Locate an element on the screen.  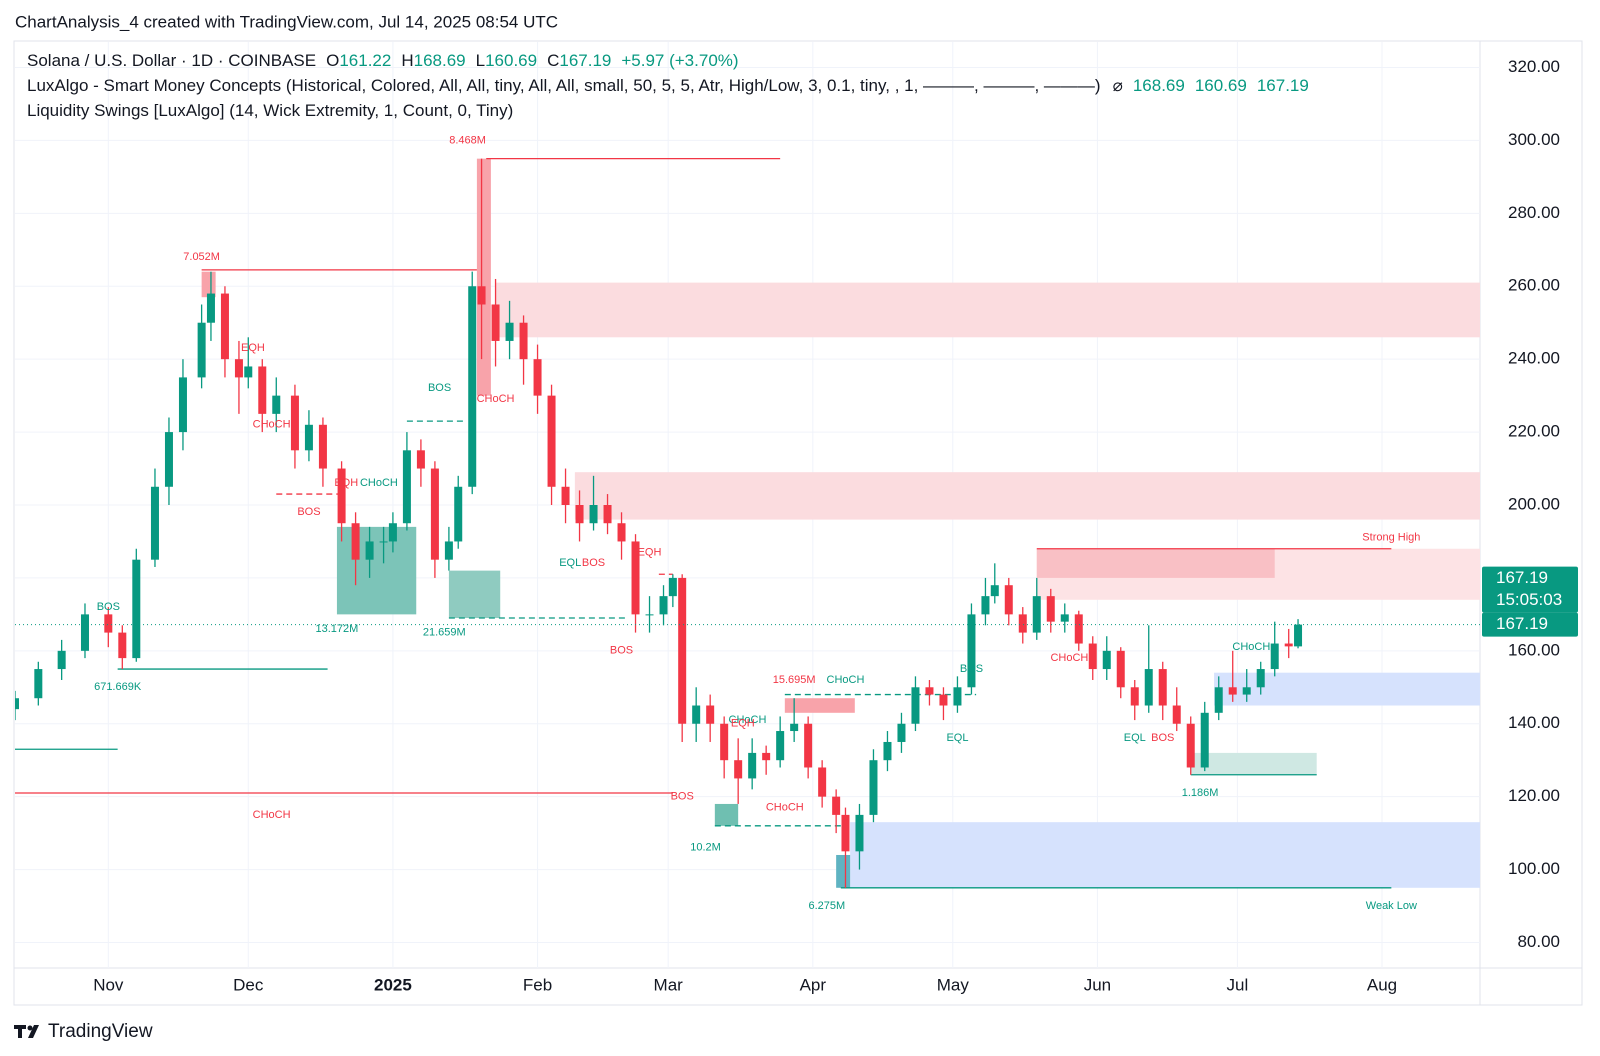
y-tick-label: 280.00 is located at coordinates (1534, 212).